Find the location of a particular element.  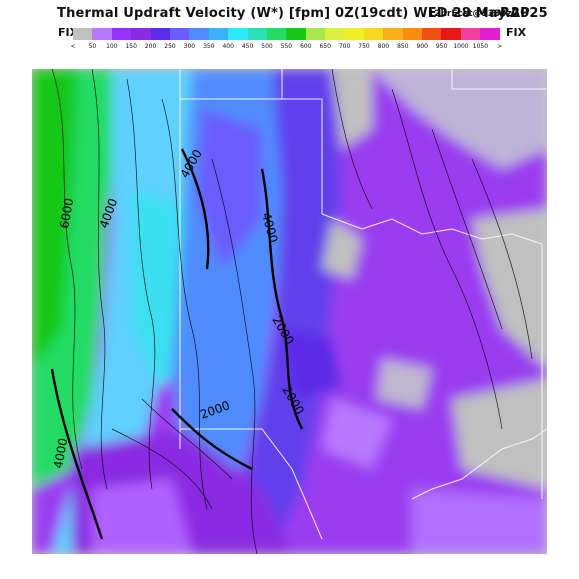

tick-label: 450 is located at coordinates (247, 46).